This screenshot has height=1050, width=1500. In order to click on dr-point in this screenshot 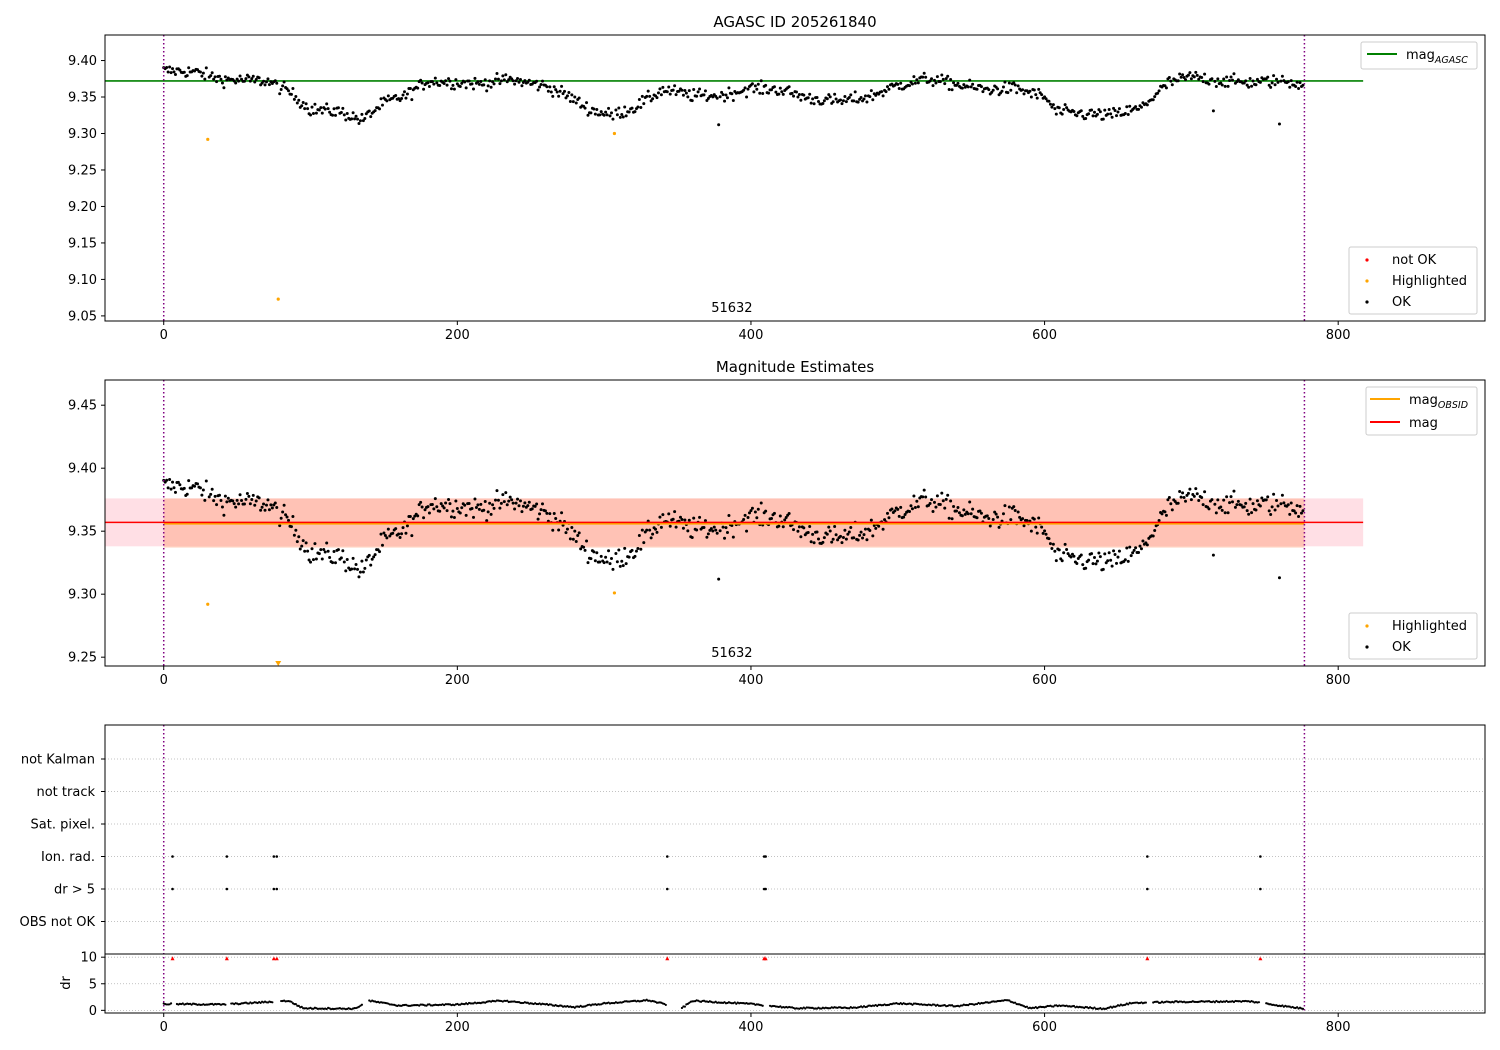, I will do `click(1297, 1007)`.